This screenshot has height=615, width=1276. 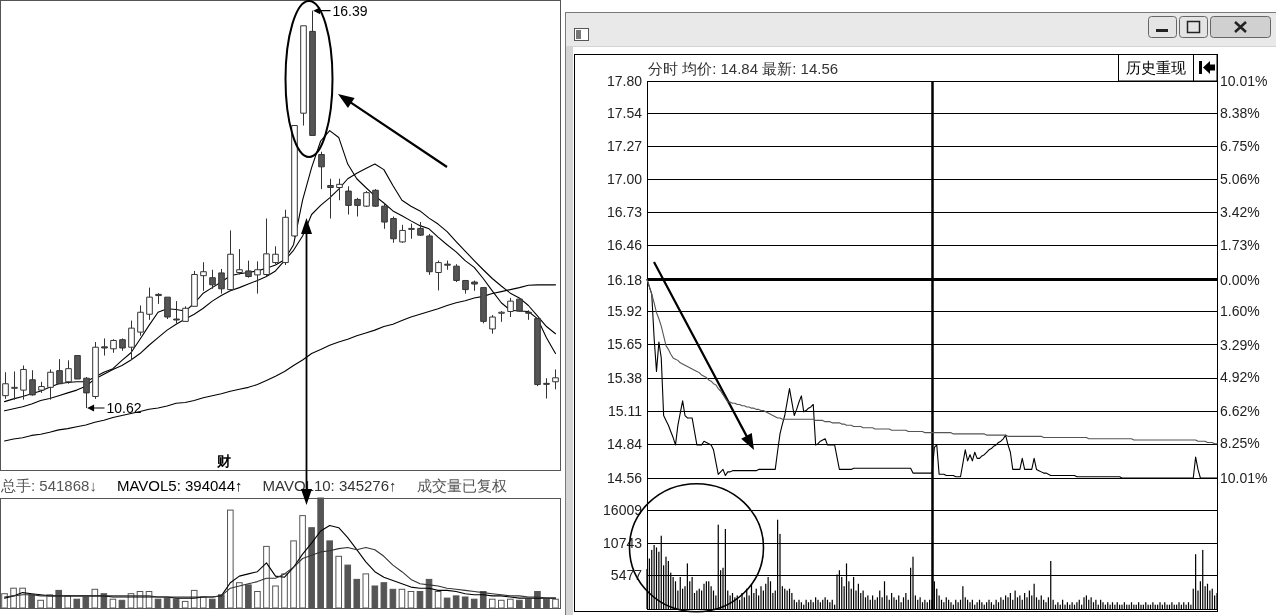 What do you see at coordinates (625, 410) in the screenshot?
I see `y-tick-label: 15.11` at bounding box center [625, 410].